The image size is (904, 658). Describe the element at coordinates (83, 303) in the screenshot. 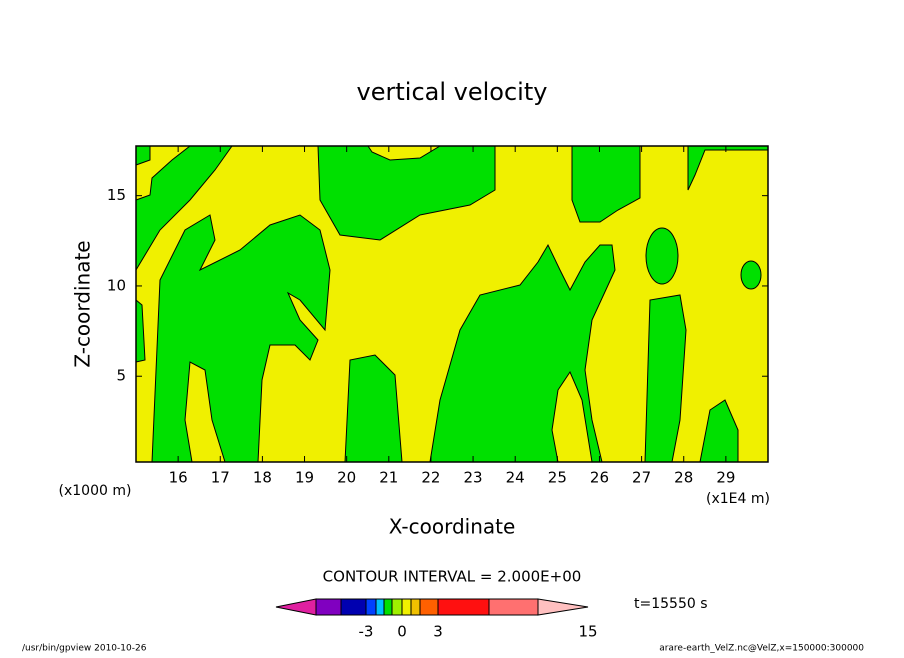

I see `y-axis-label: Z-coordinate` at that location.